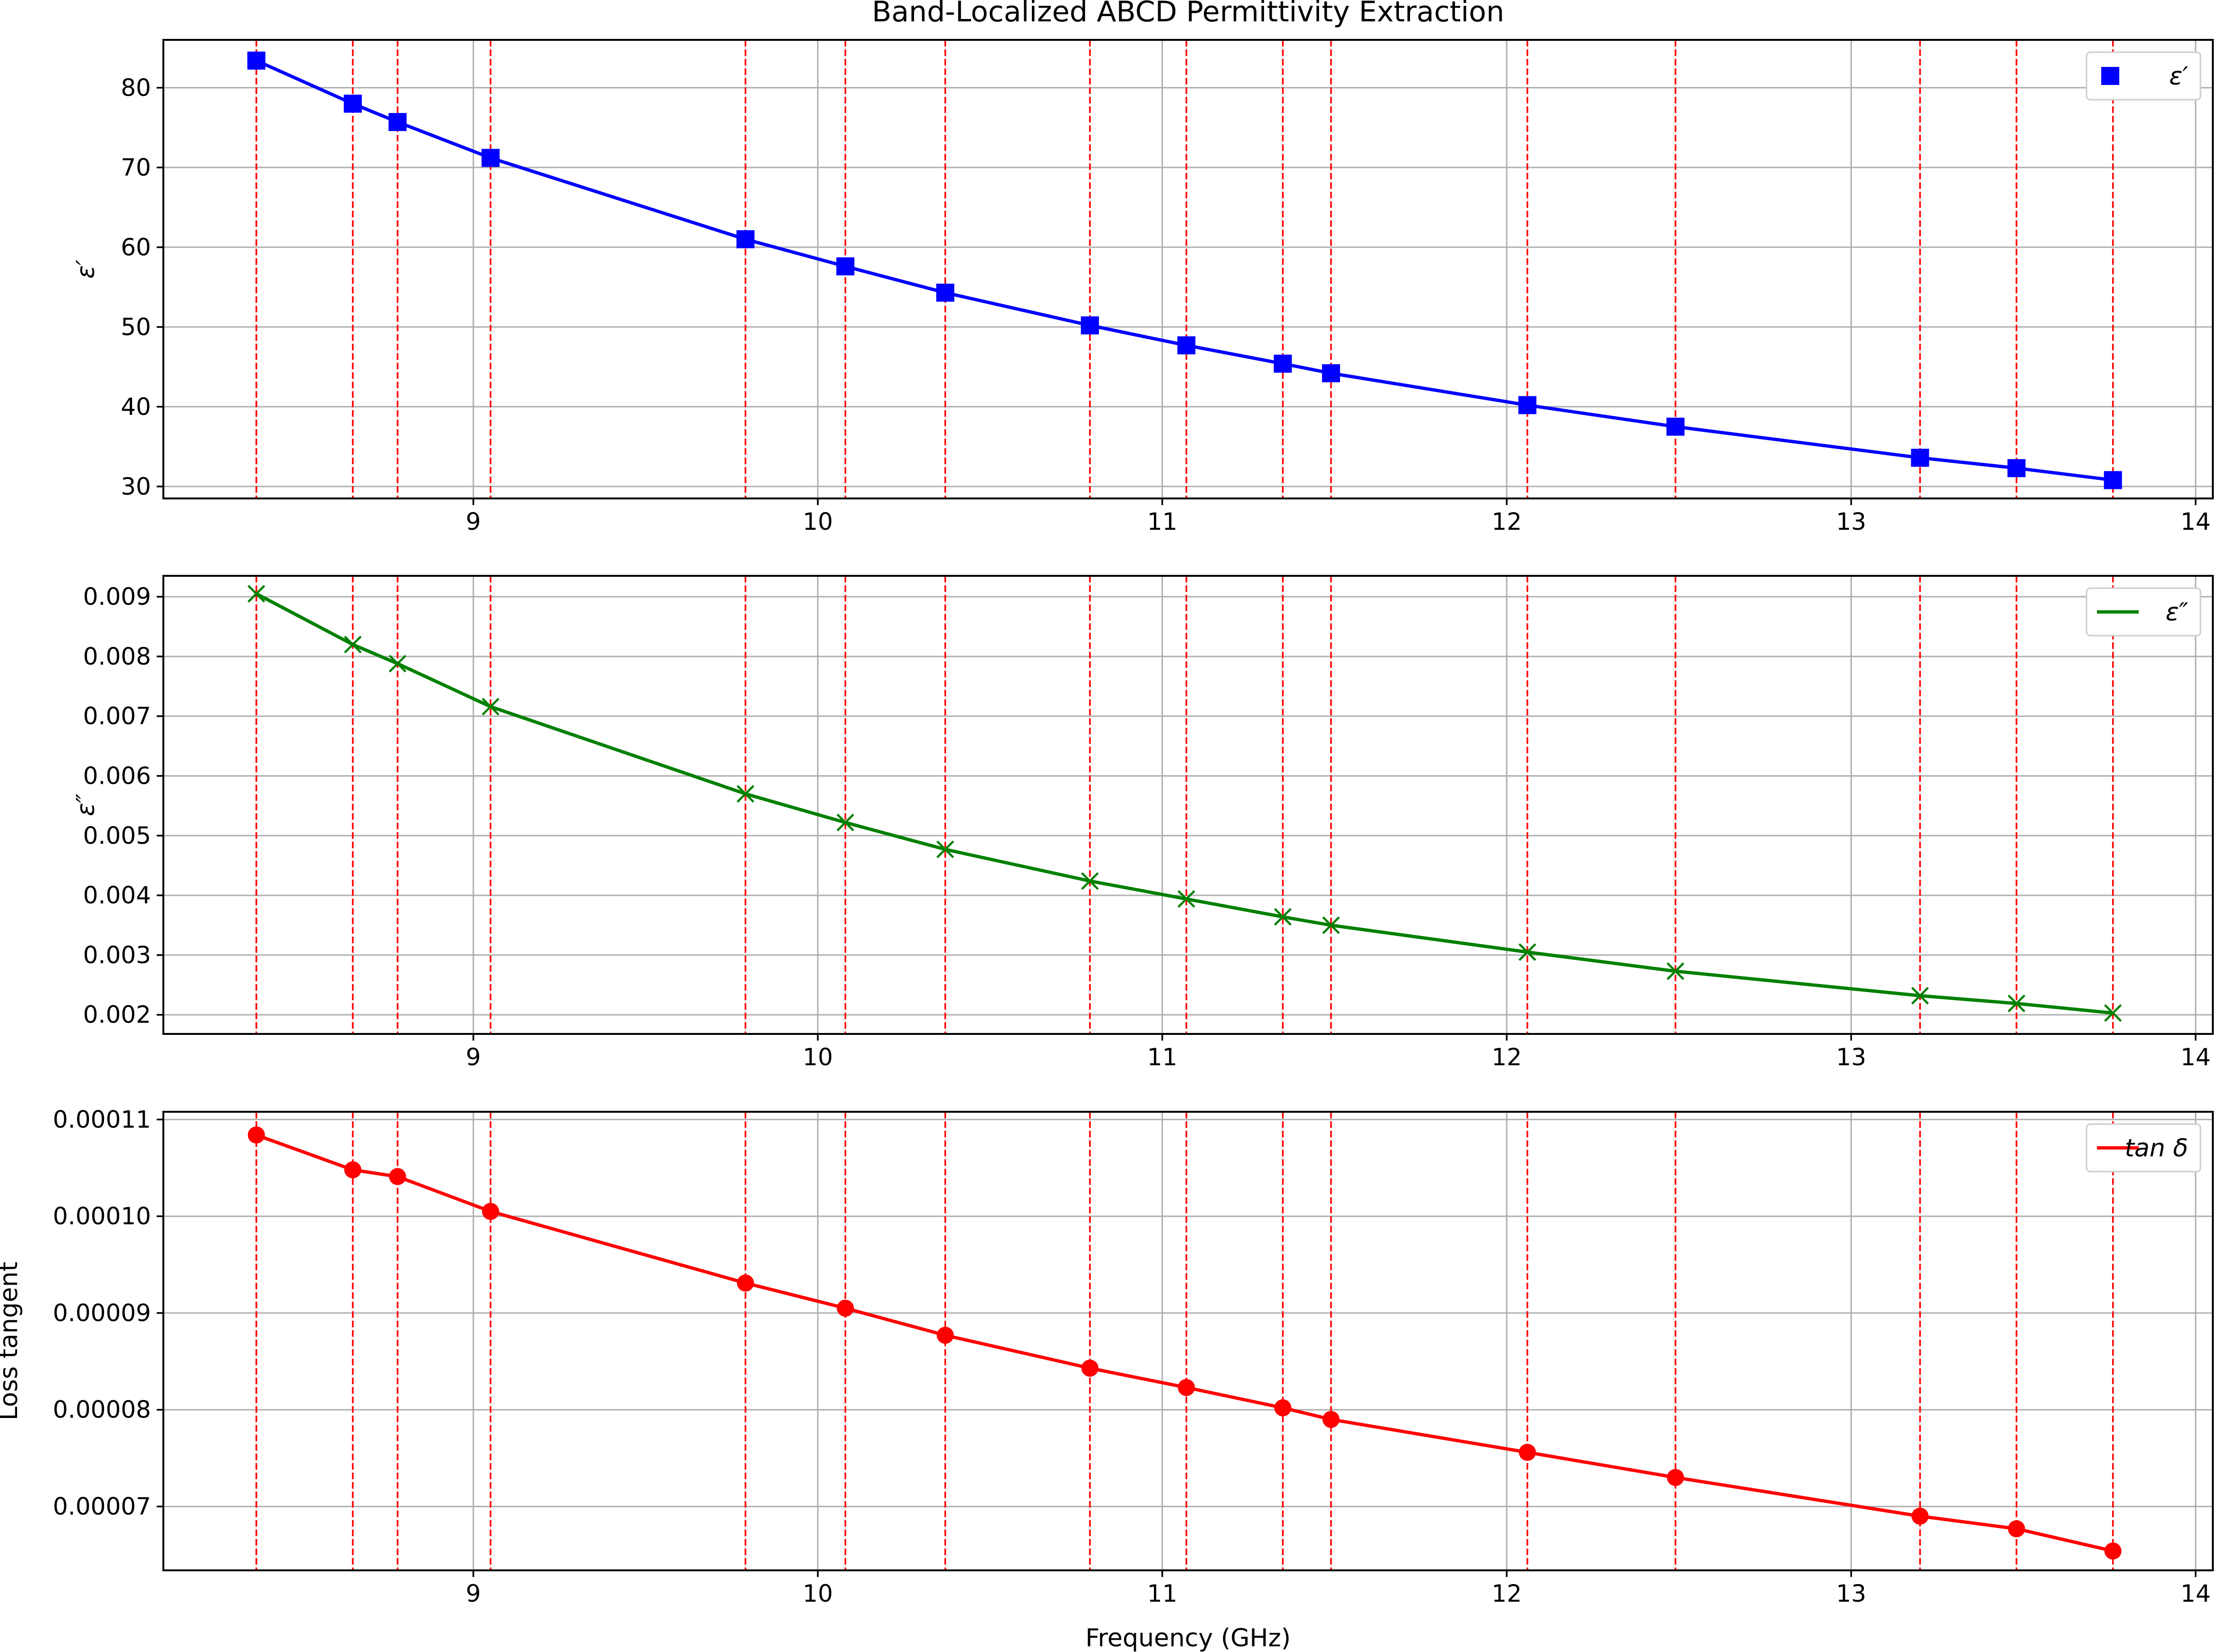  I want to click on y-tick-label: 0.002, so click(117, 1015).